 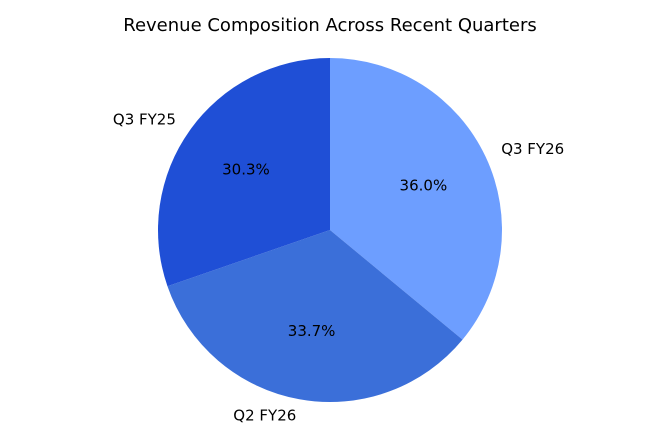 I want to click on slice-percent-q3-fy25: 30.3%, so click(x=246, y=170).